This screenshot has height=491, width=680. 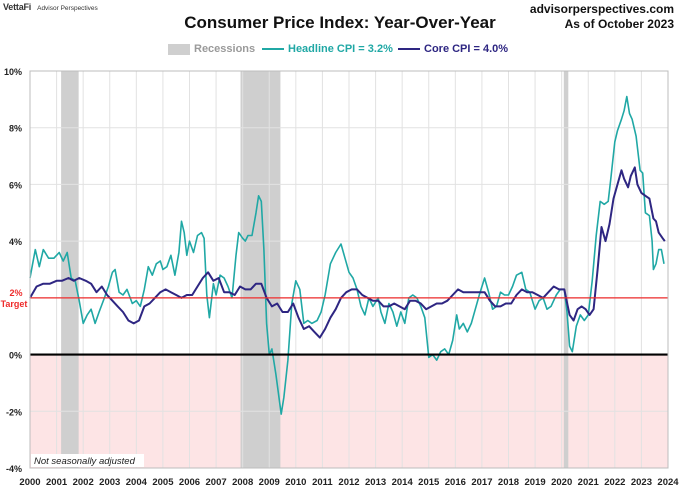 I want to click on x-tick-label-2002: 2002, so click(x=83, y=482).